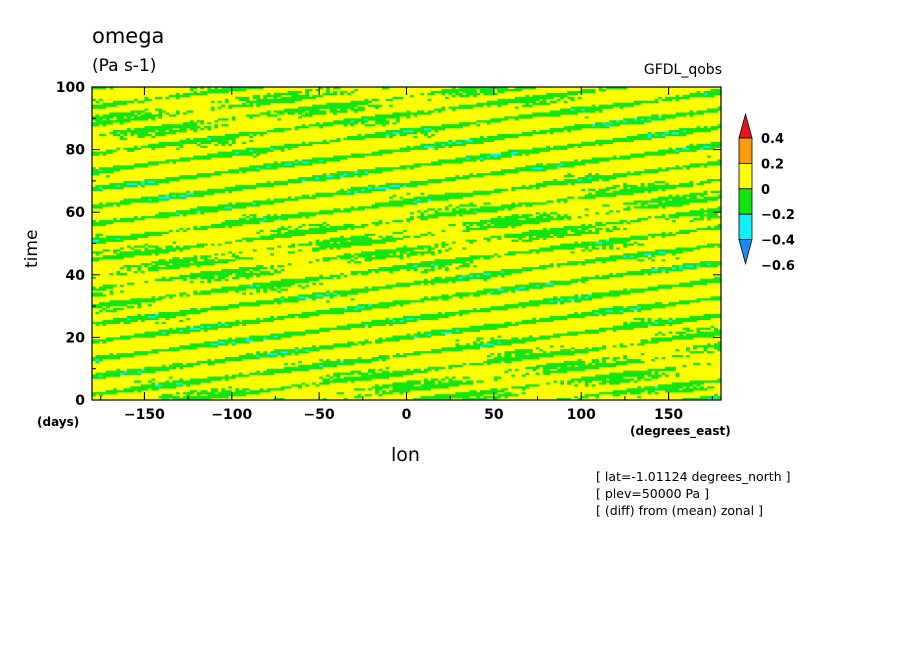  Describe the element at coordinates (32, 248) in the screenshot. I see `y-axis-label: time` at that location.